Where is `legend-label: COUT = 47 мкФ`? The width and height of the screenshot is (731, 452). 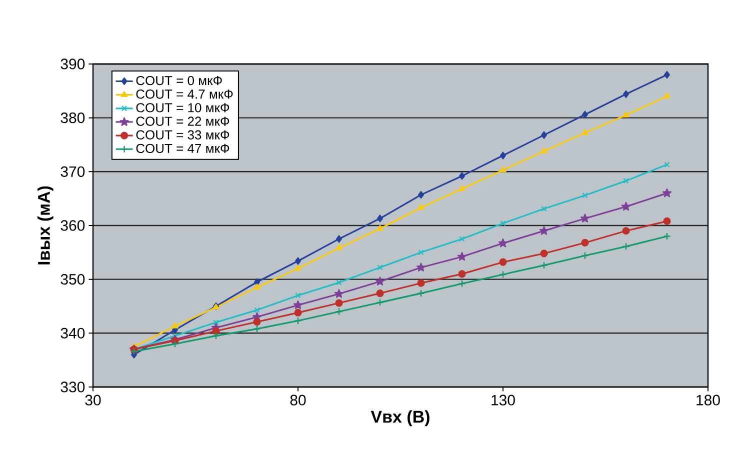 legend-label: COUT = 47 мкФ is located at coordinates (183, 149).